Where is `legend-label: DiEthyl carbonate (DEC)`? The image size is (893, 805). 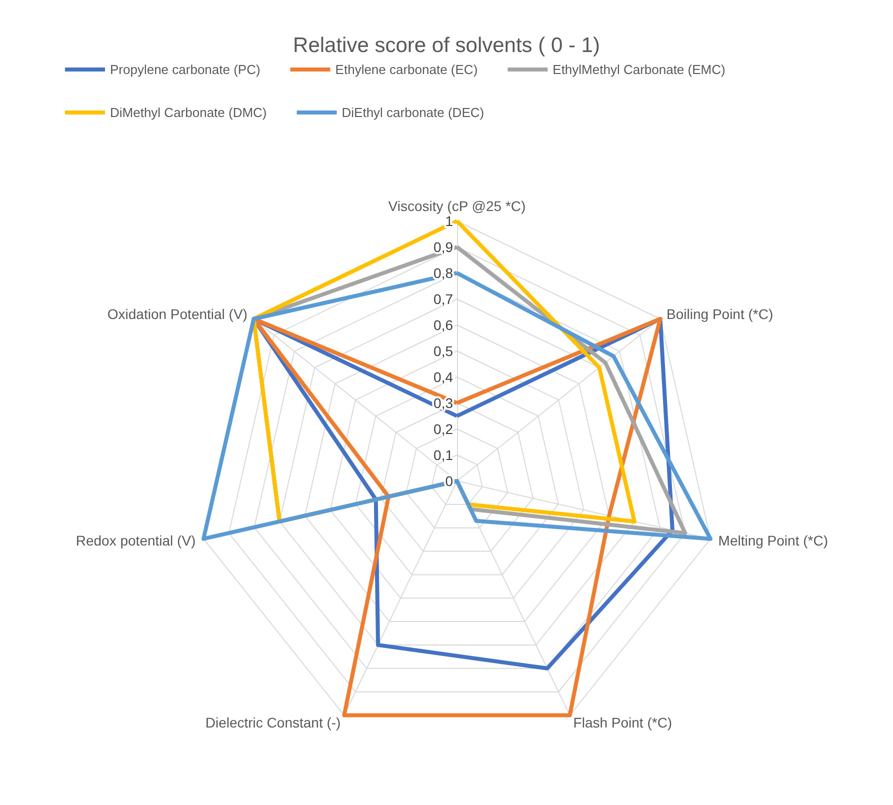 legend-label: DiEthyl carbonate (DEC) is located at coordinates (413, 112).